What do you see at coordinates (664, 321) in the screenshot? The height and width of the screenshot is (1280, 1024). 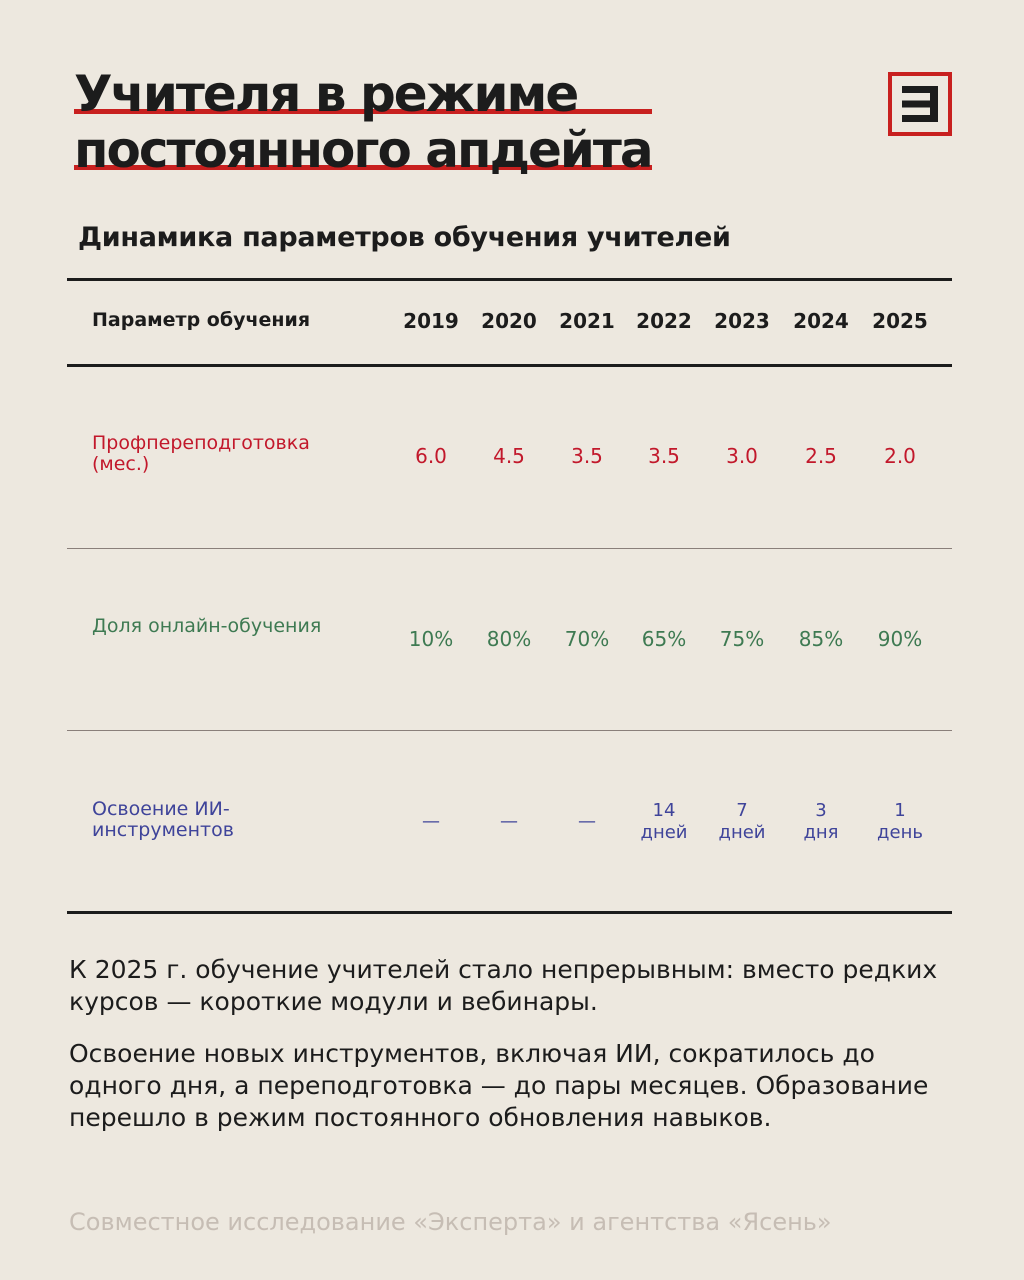 I see `year-column-header: 2022` at bounding box center [664, 321].